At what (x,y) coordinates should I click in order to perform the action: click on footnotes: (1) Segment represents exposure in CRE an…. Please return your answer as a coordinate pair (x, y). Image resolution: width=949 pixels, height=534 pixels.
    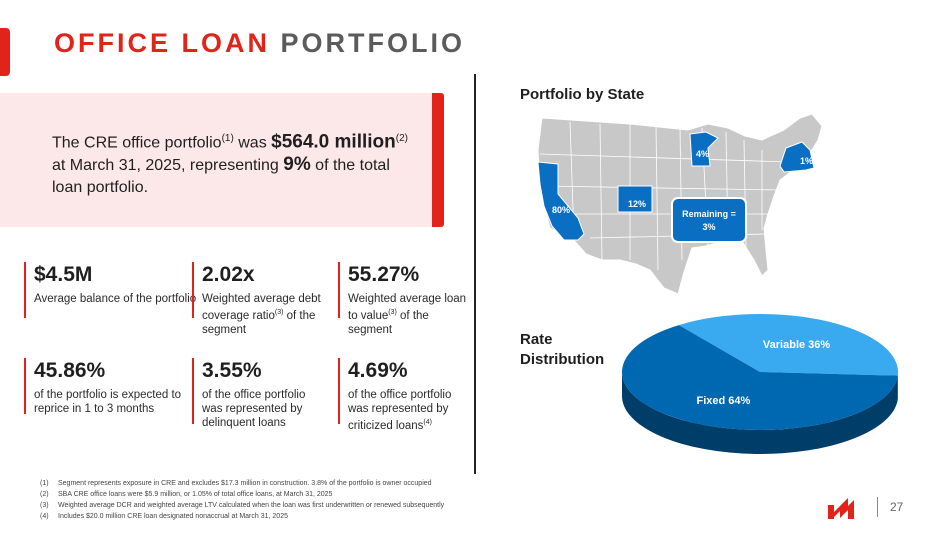
    Looking at the image, I should click on (242, 500).